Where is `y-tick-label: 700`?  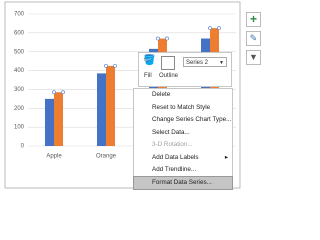 y-tick-label: 700 is located at coordinates (19, 15).